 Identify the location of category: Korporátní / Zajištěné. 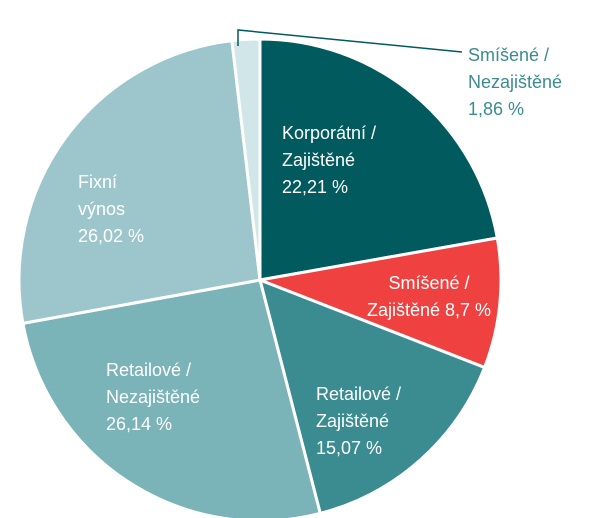
(329, 146).